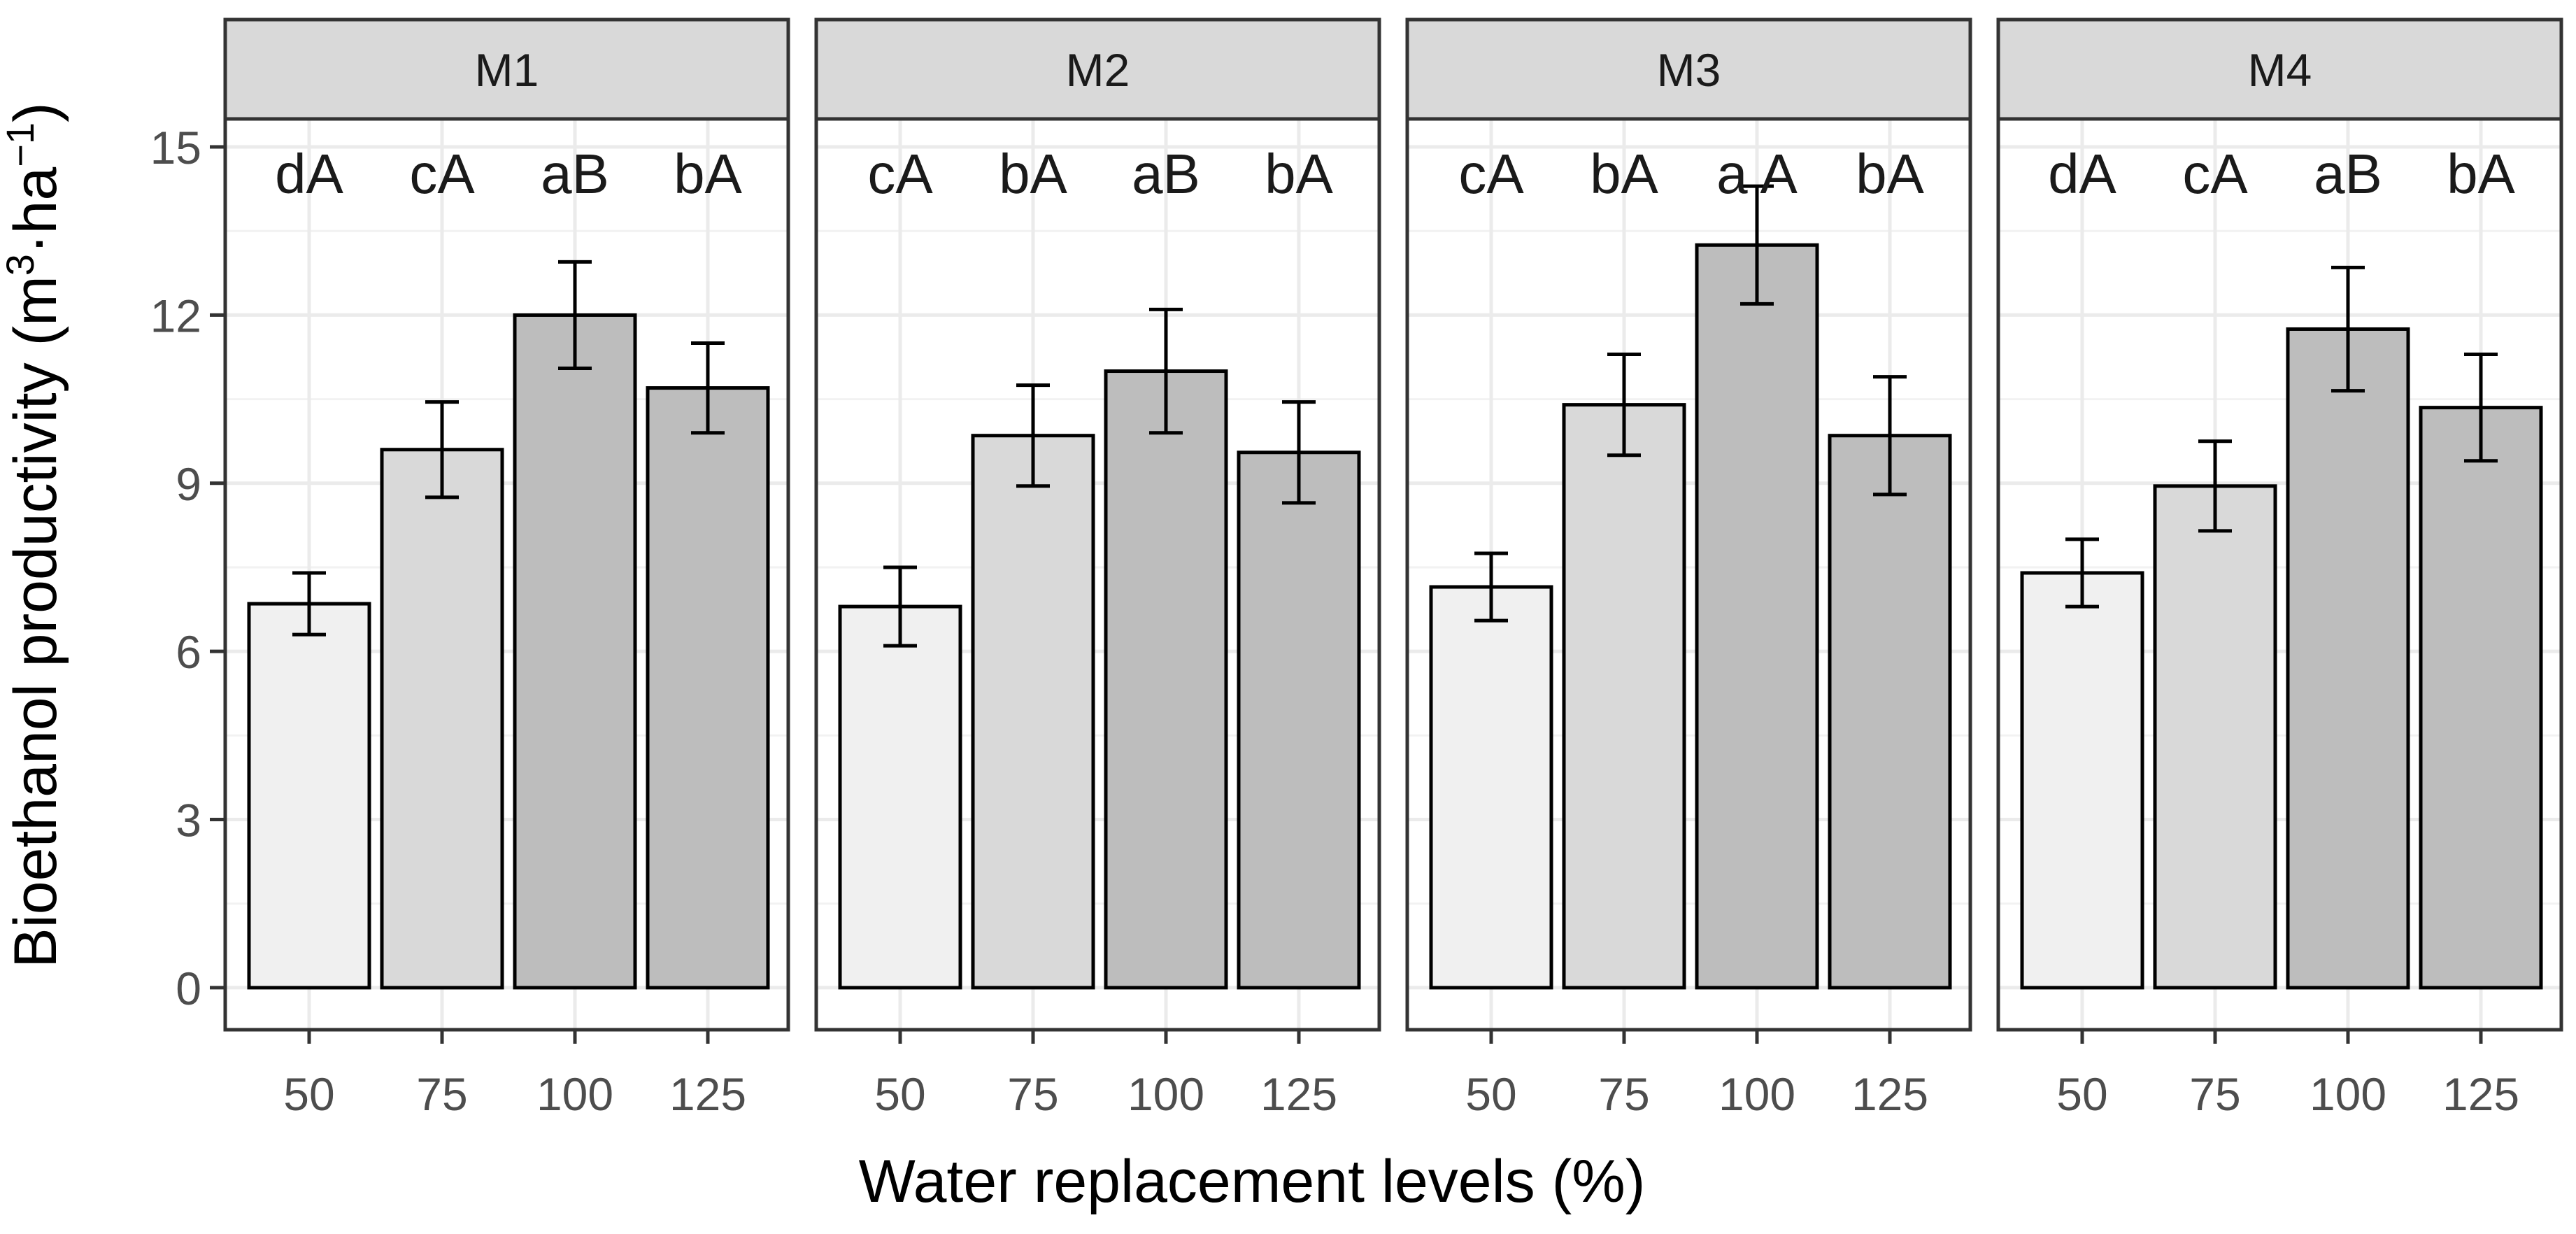  What do you see at coordinates (187, 568) in the screenshot?
I see `y-axis: 0 3 6 9 12 15` at bounding box center [187, 568].